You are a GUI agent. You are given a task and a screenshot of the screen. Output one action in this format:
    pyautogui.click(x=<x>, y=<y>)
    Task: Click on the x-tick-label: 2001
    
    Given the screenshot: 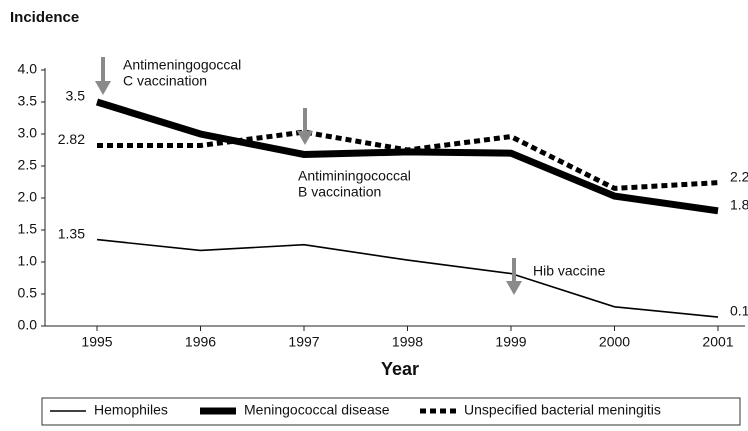 What is the action you would take?
    pyautogui.click(x=717, y=342)
    